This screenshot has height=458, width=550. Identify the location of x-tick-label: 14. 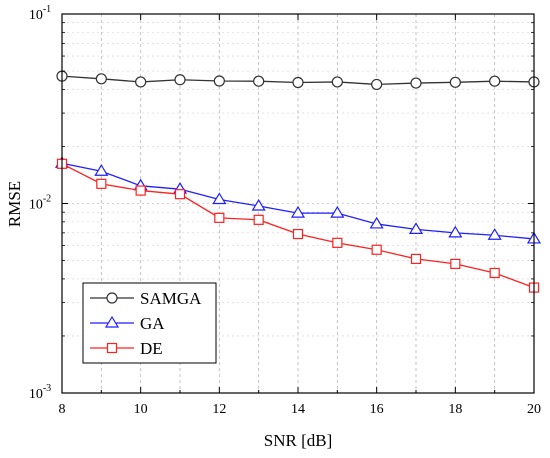
(298, 409).